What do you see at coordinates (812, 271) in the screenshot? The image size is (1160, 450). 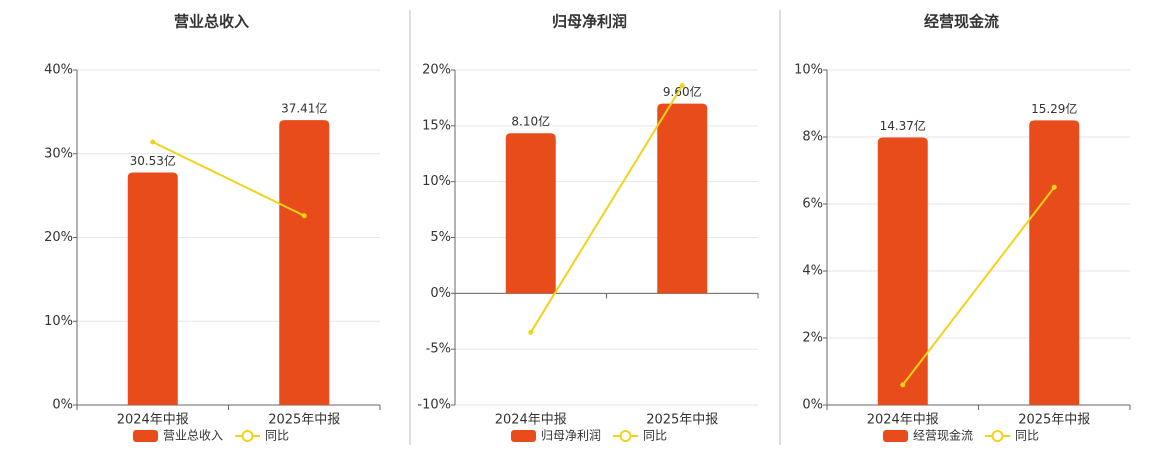 I see `y-tick-label: 4%` at bounding box center [812, 271].